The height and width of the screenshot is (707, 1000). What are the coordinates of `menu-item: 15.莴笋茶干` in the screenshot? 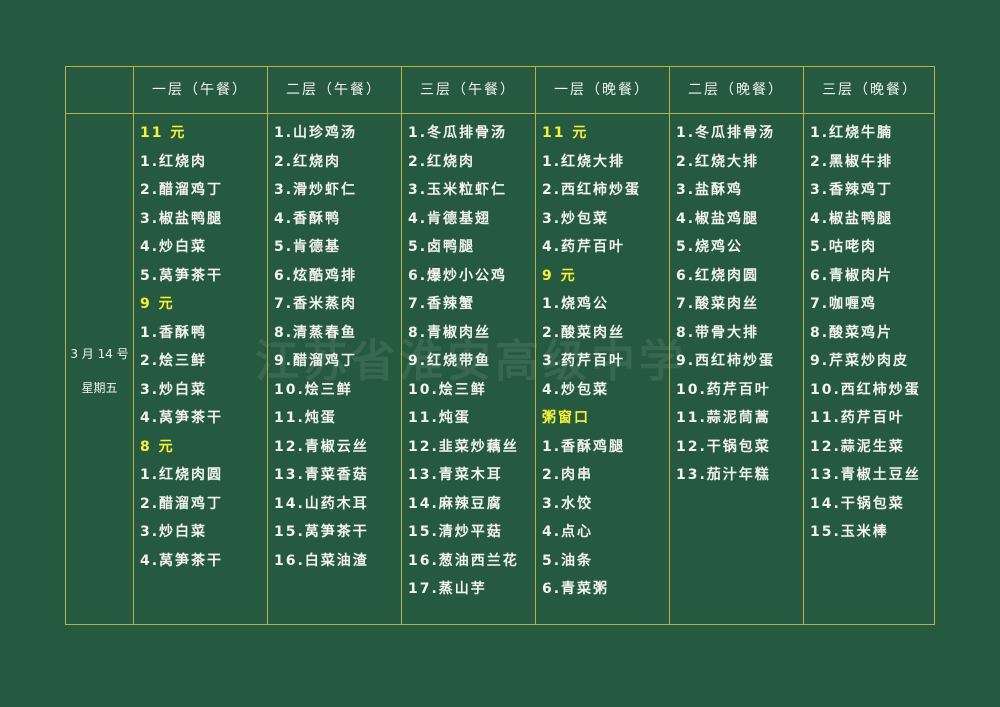 It's located at (321, 532).